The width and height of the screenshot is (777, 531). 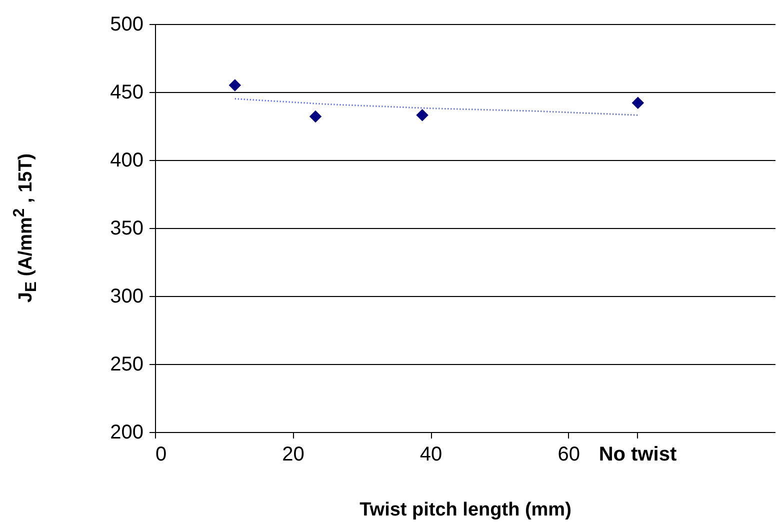 I want to click on line-series, so click(x=436, y=107).